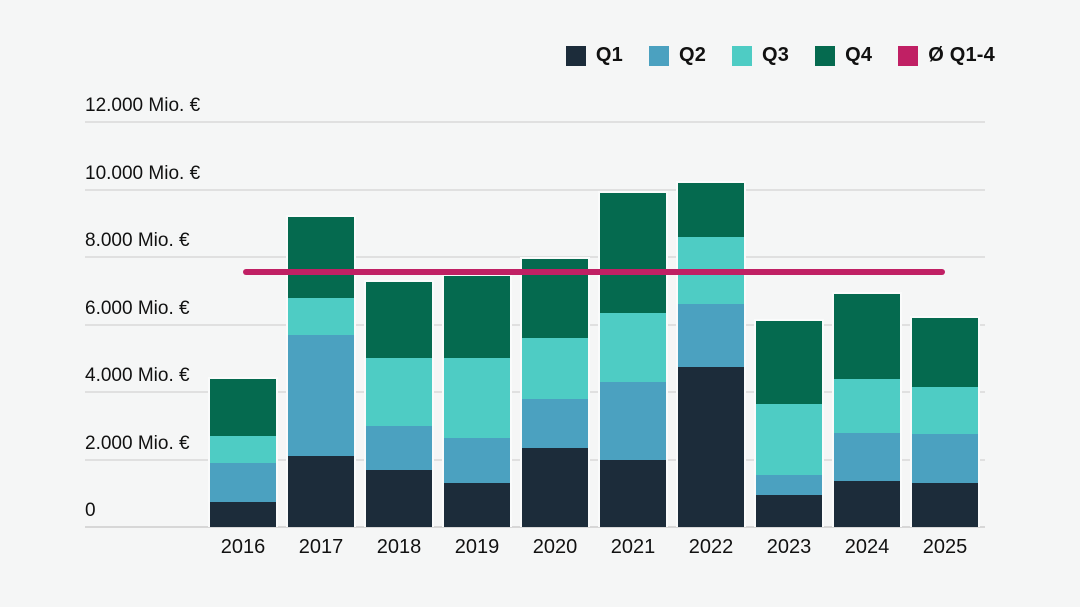  I want to click on bar-segment-q2-2024, so click(867, 457).